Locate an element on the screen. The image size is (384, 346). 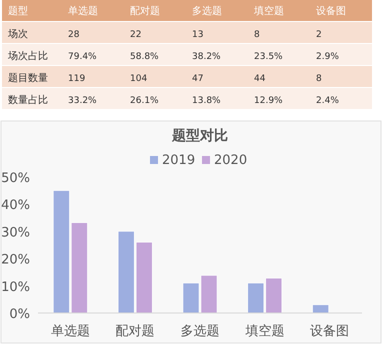
x-tick-label: 多选题 is located at coordinates (200, 331).